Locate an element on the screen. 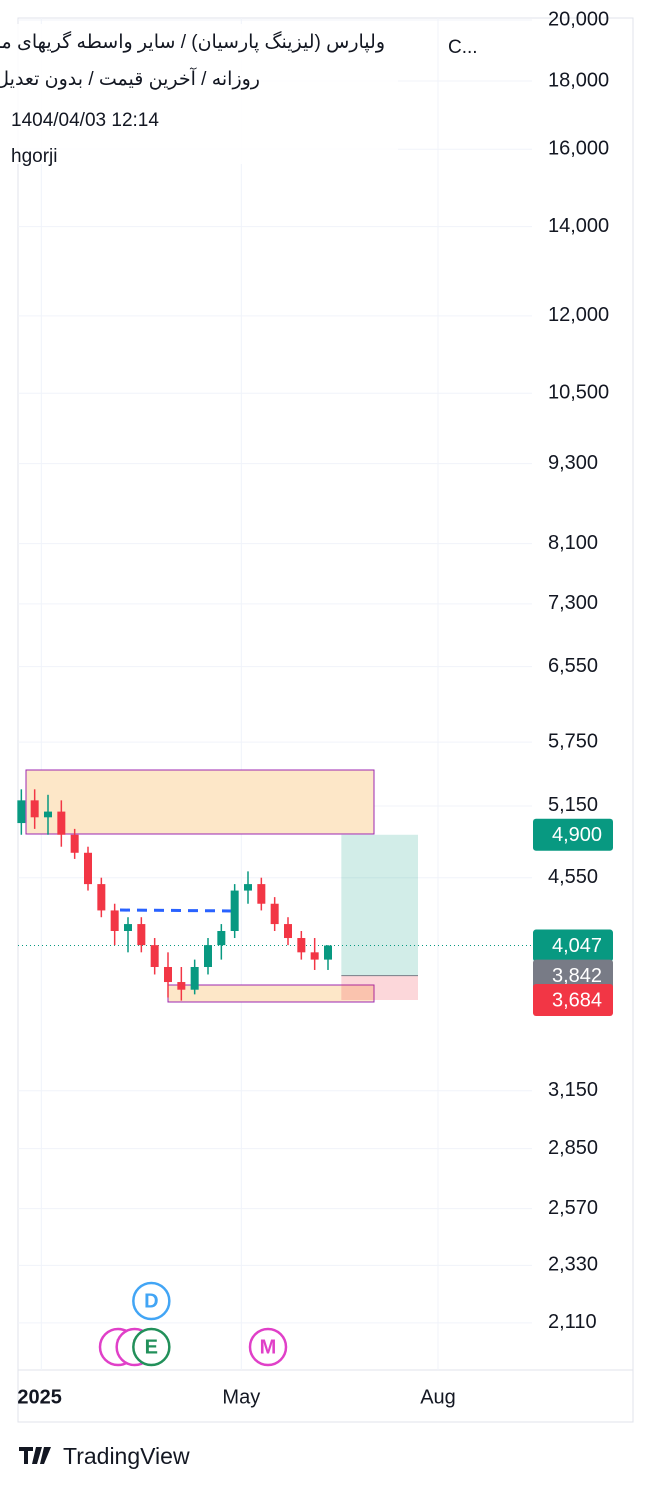  y-tick-label: 7,300 is located at coordinates (573, 603).